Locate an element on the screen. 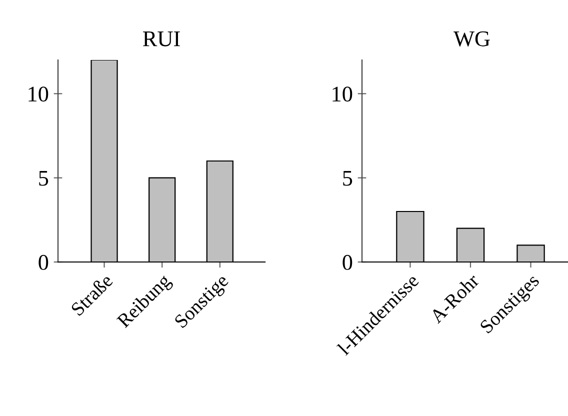 Image resolution: width=568 pixels, height=416 pixels. chart-title: WG is located at coordinates (472, 38).